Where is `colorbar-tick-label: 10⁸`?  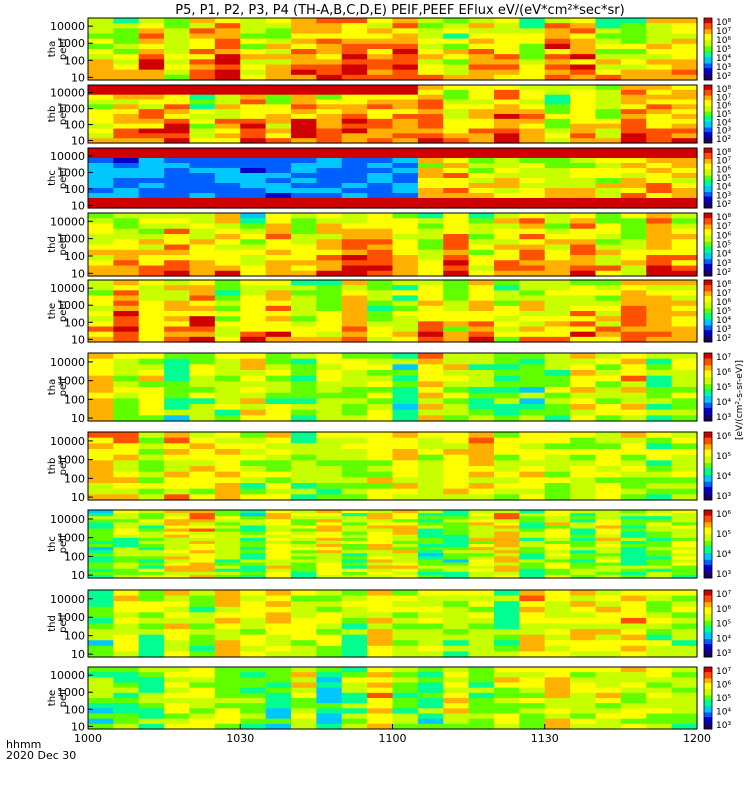 colorbar-tick-label: 10⁸ is located at coordinates (723, 90).